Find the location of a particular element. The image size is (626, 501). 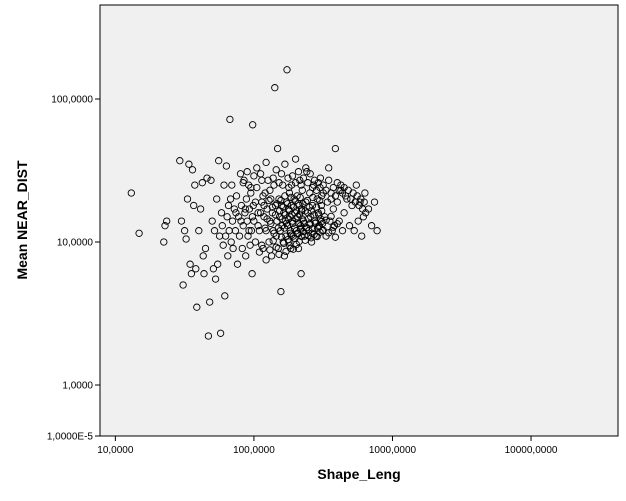

x-axis-title: Shape_Leng is located at coordinates (358, 474).